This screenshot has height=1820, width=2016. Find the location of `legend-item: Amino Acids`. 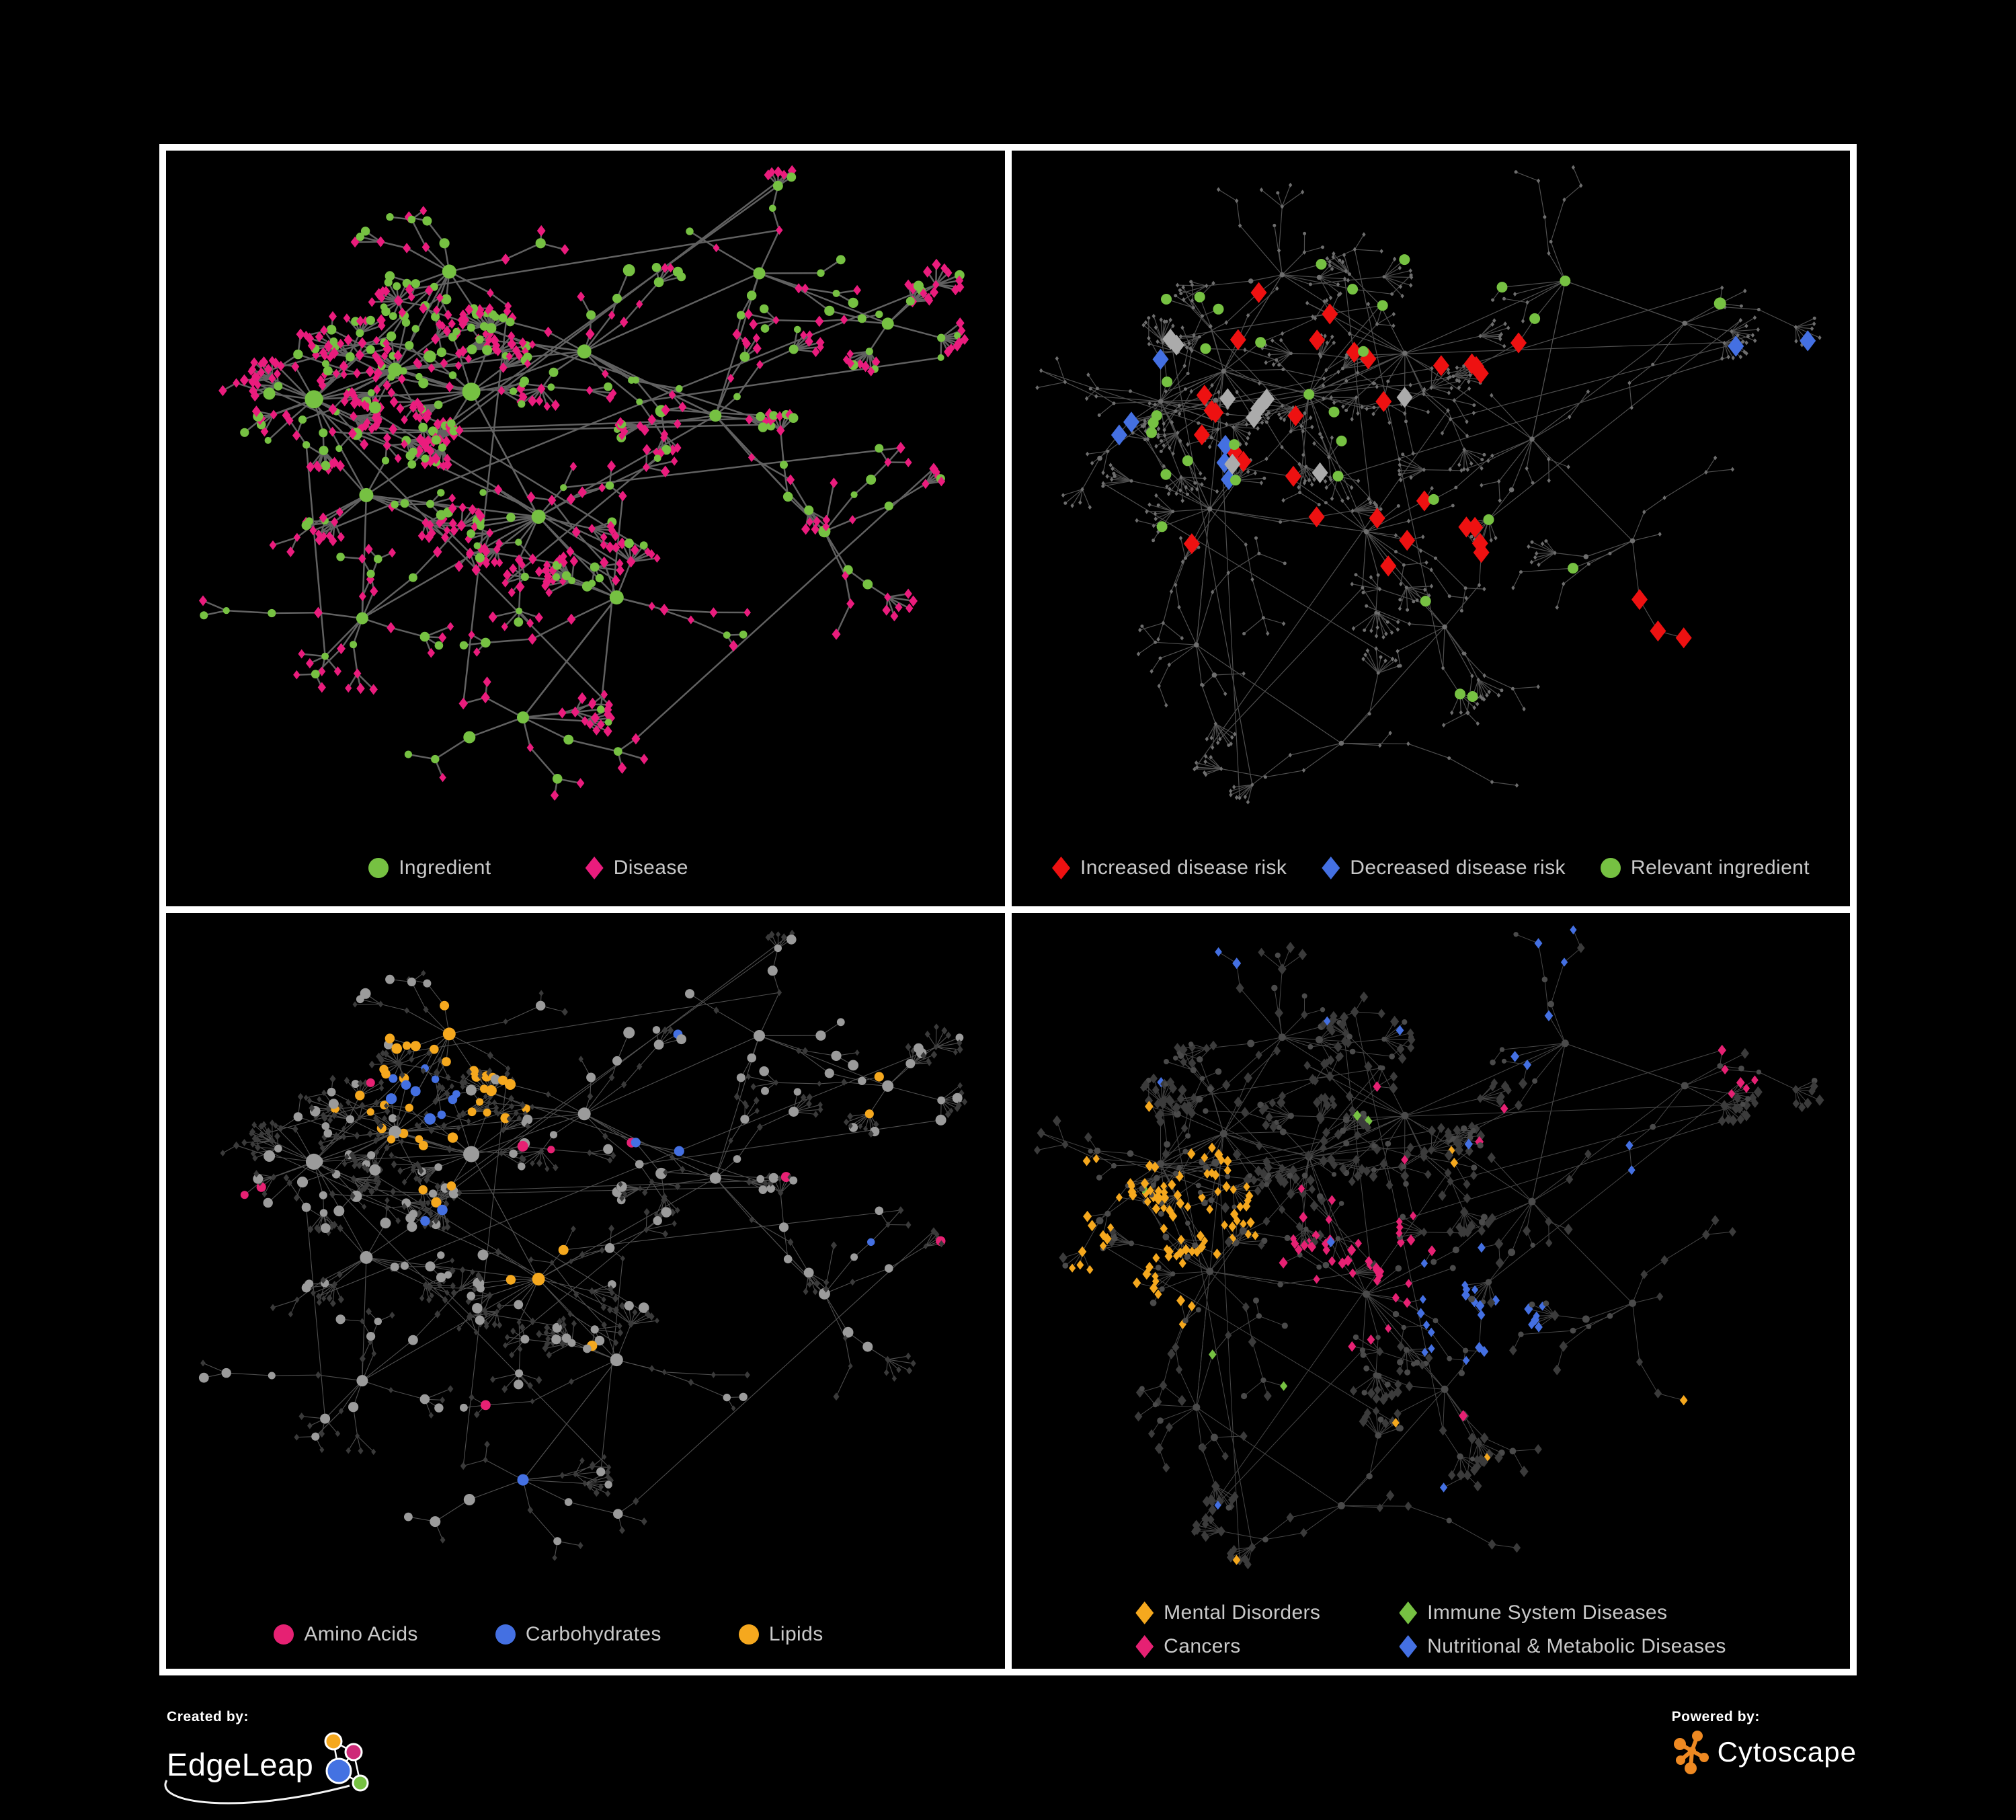

legend-item: Amino Acids is located at coordinates (345, 1634).